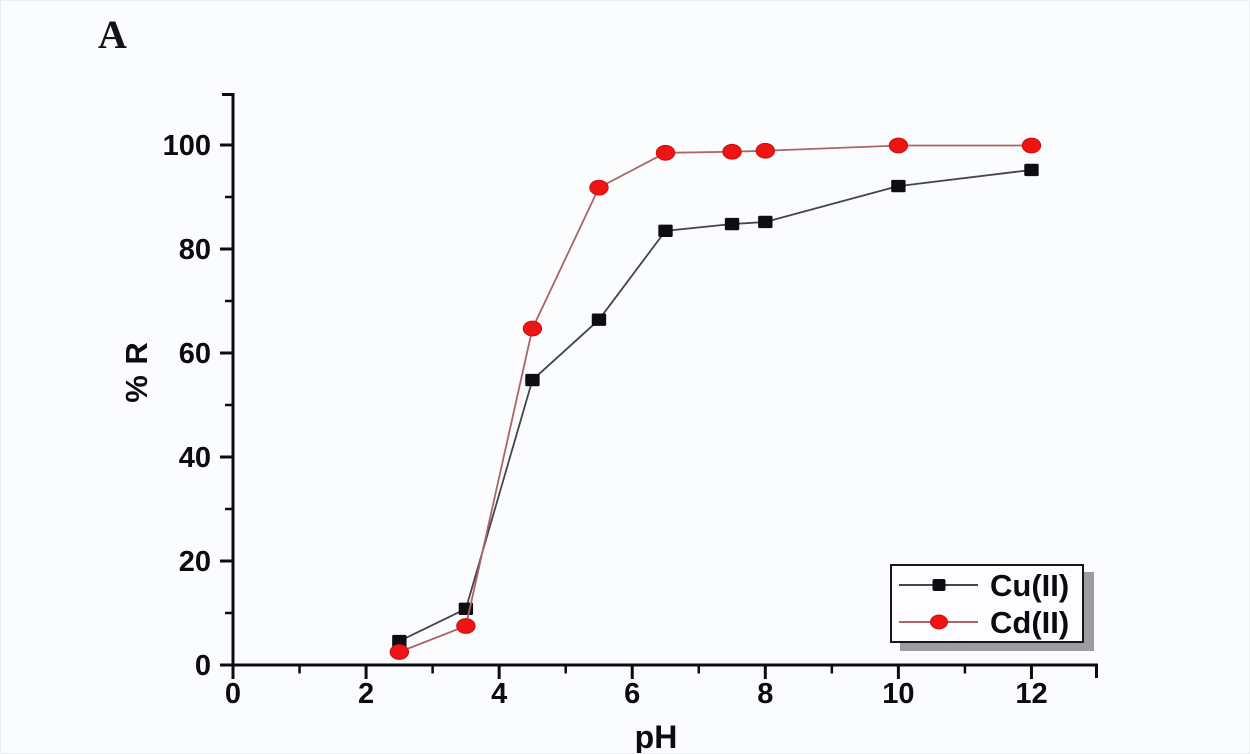  I want to click on legend-label: Cd(II), so click(1030, 622).